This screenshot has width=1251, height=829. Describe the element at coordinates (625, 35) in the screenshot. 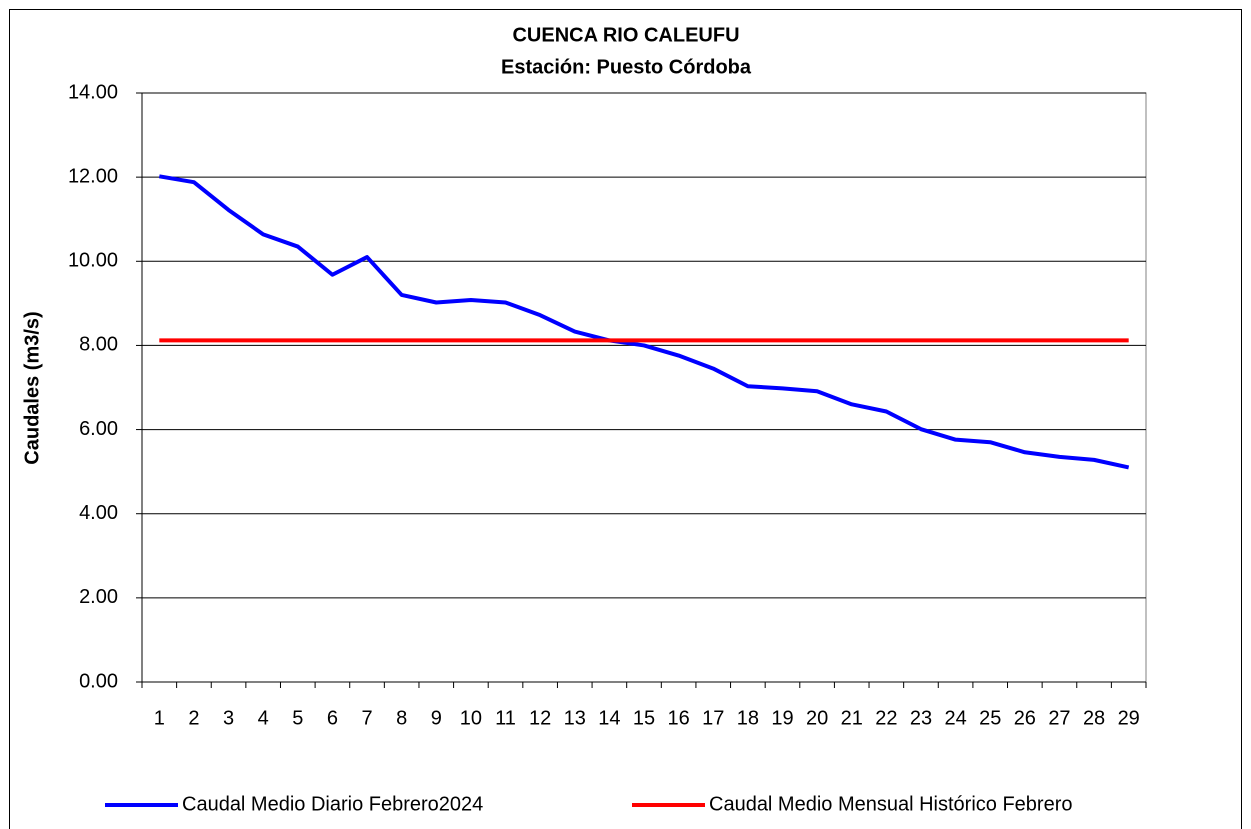

I see `chart-title: CUENCA RIO CALEUFU` at that location.